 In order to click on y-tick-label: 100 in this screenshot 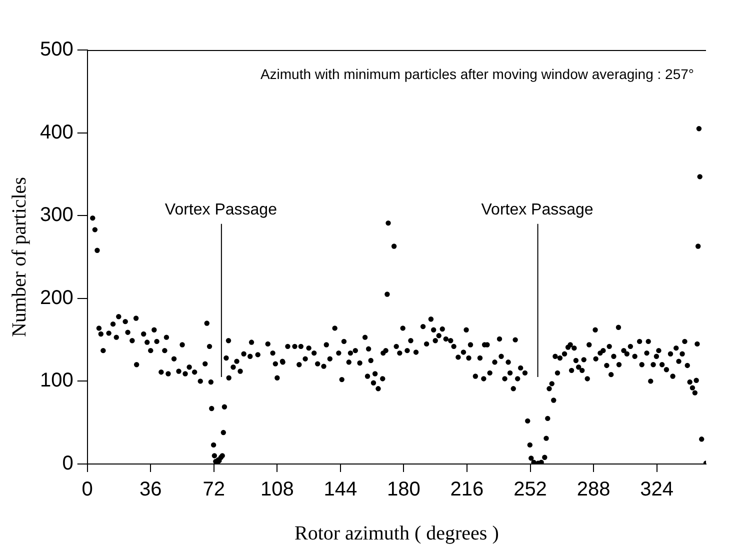, I will do `click(57, 381)`.